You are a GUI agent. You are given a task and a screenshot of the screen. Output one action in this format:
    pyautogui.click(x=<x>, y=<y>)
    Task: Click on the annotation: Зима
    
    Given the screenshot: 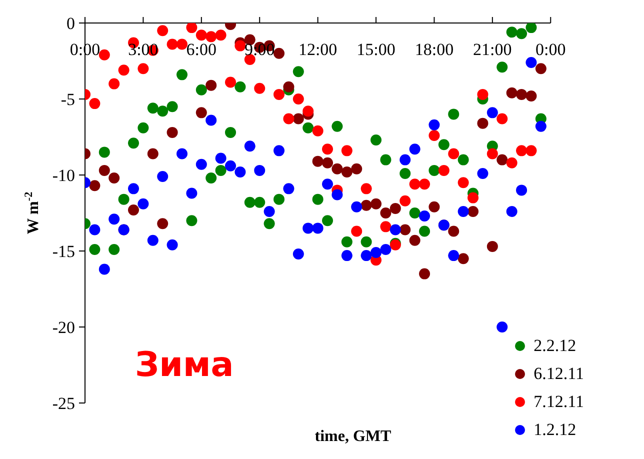 What is the action you would take?
    pyautogui.click(x=184, y=365)
    